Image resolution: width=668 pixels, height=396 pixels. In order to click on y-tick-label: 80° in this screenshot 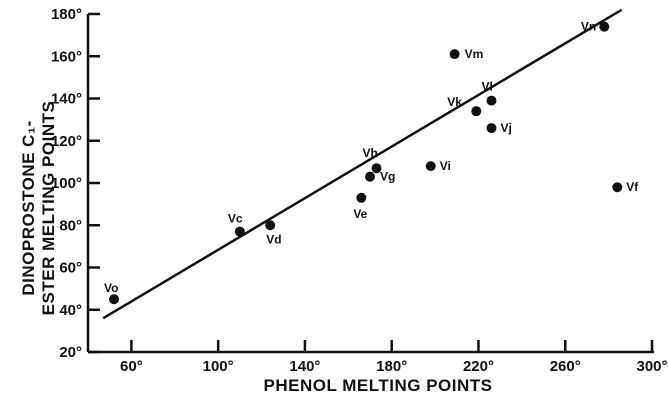, I will do `click(70, 225)`.